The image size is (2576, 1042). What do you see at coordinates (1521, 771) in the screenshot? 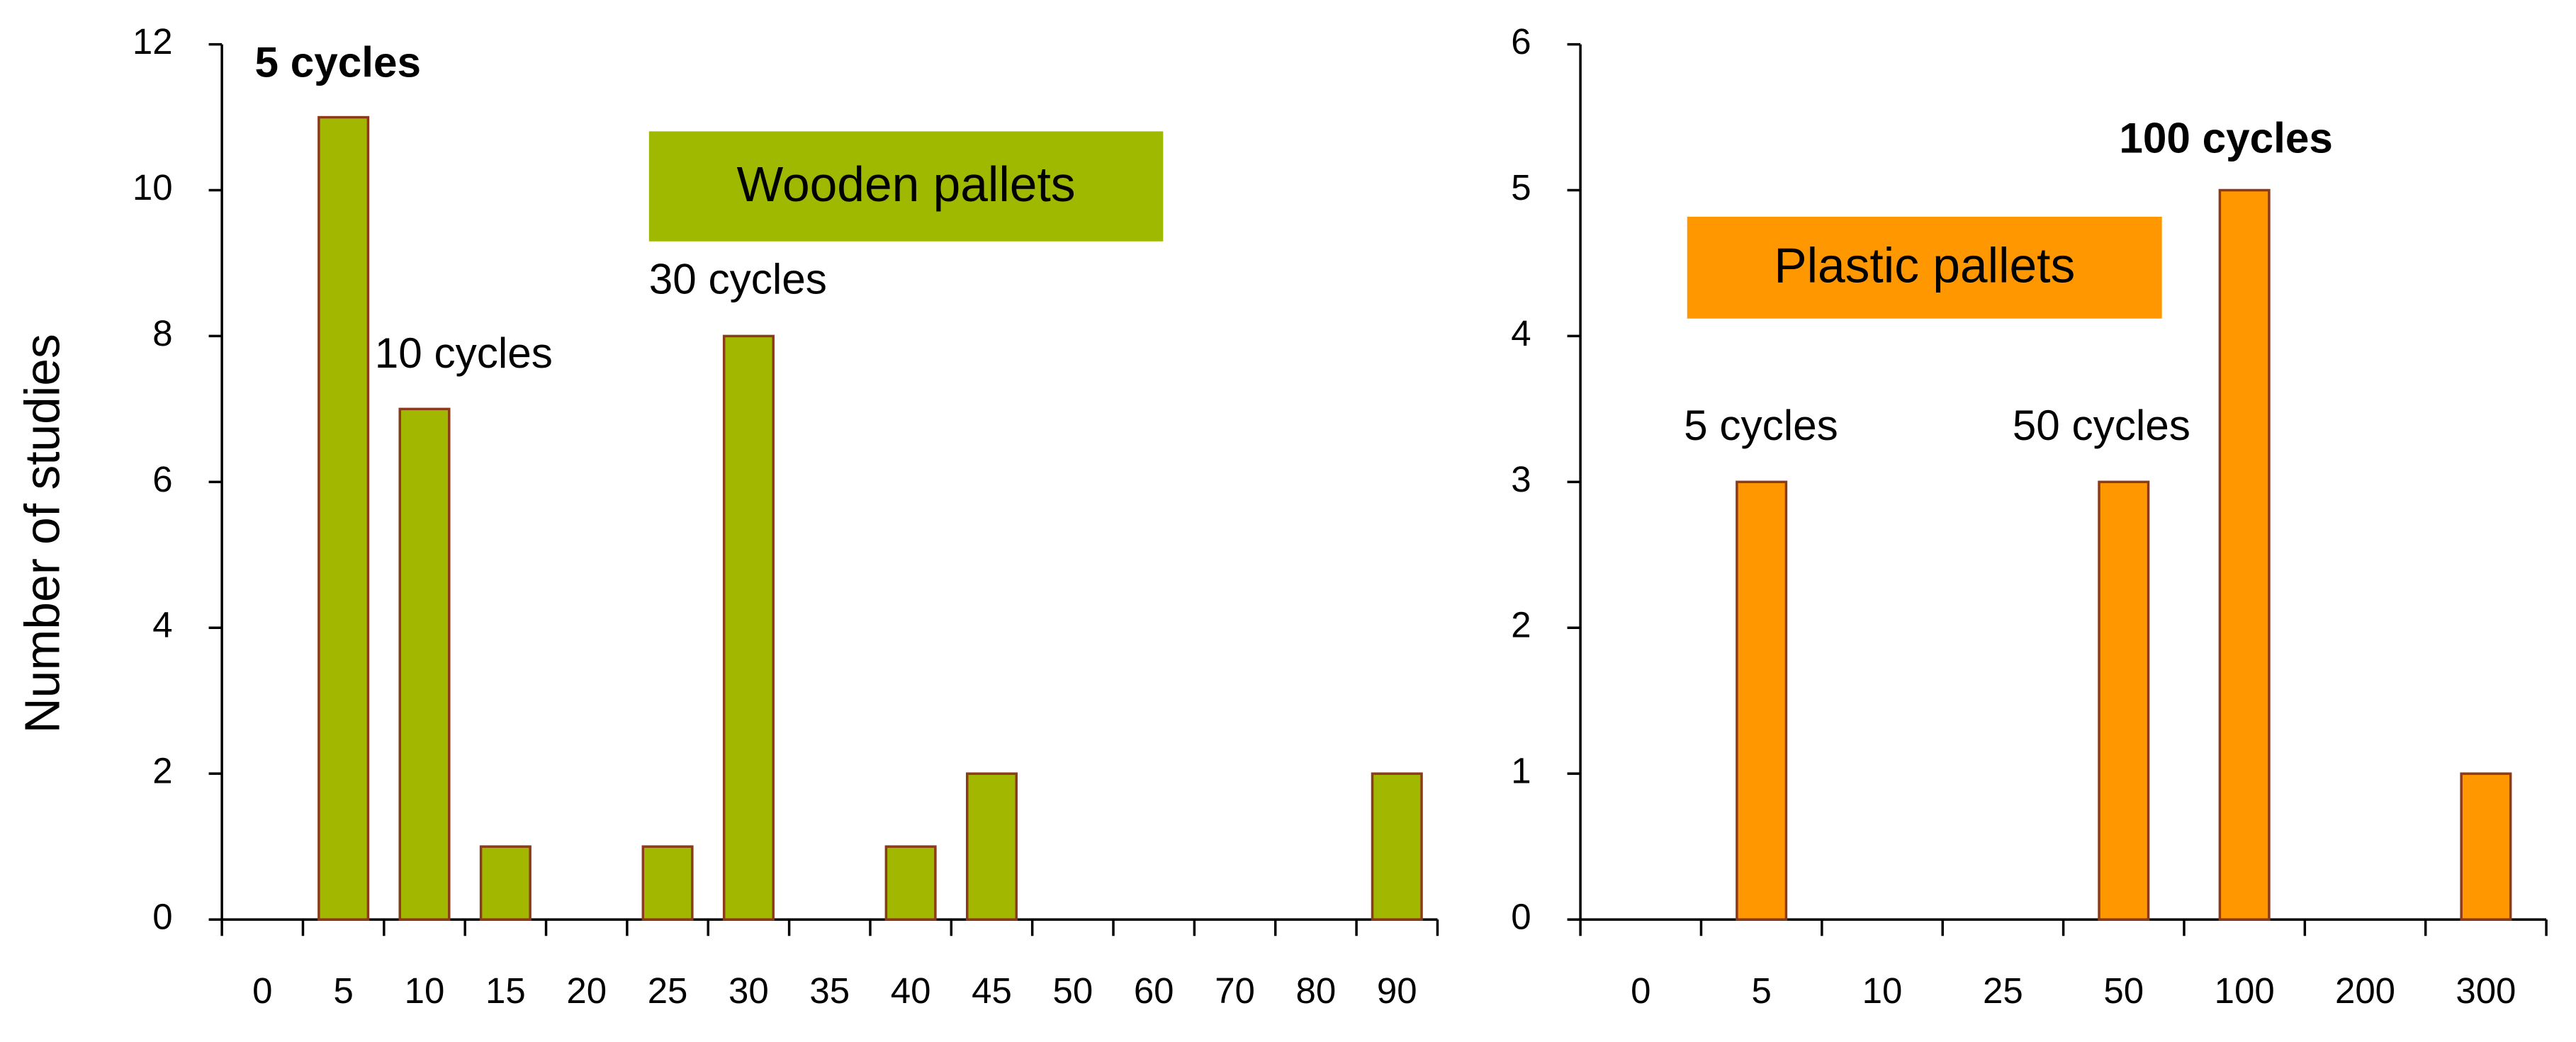
I see `y-tick-label: 1` at bounding box center [1521, 771].